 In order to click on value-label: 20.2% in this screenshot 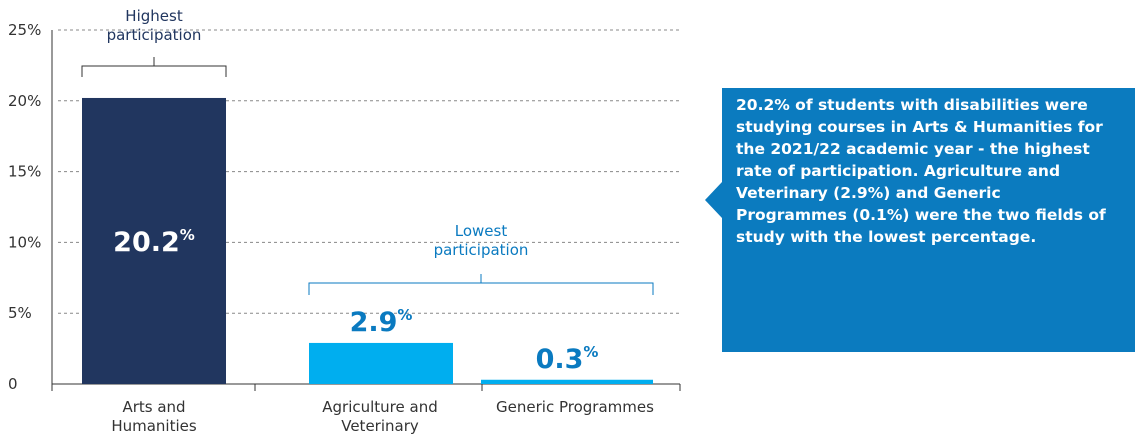, I will do `click(154, 242)`.